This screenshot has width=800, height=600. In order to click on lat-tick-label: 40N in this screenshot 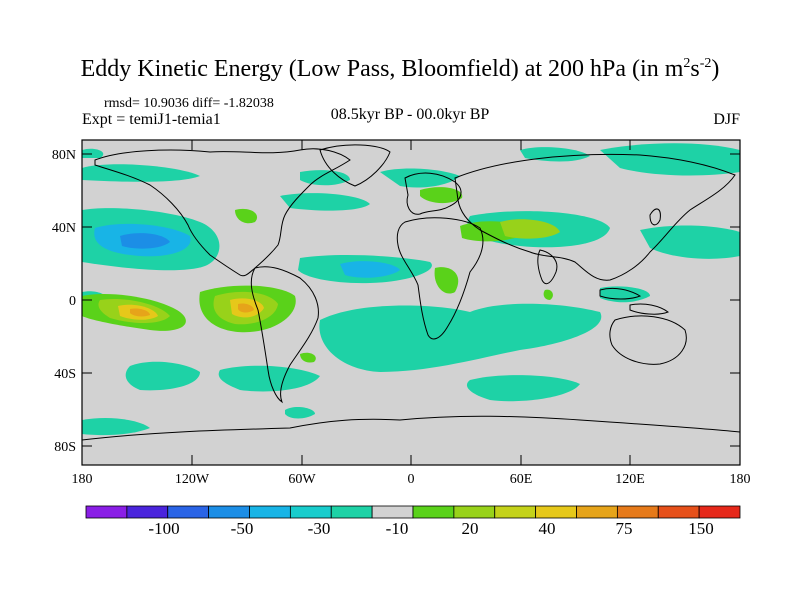, I will do `click(64, 228)`.